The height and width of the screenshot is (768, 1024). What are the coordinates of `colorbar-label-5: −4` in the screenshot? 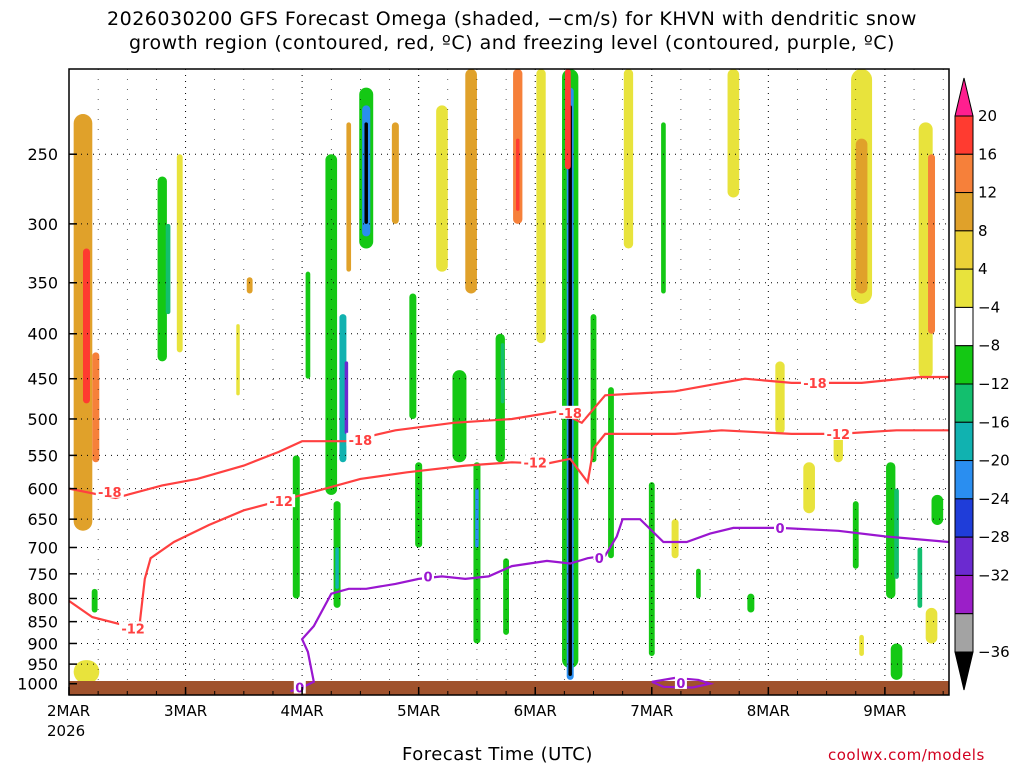 It's located at (989, 307).